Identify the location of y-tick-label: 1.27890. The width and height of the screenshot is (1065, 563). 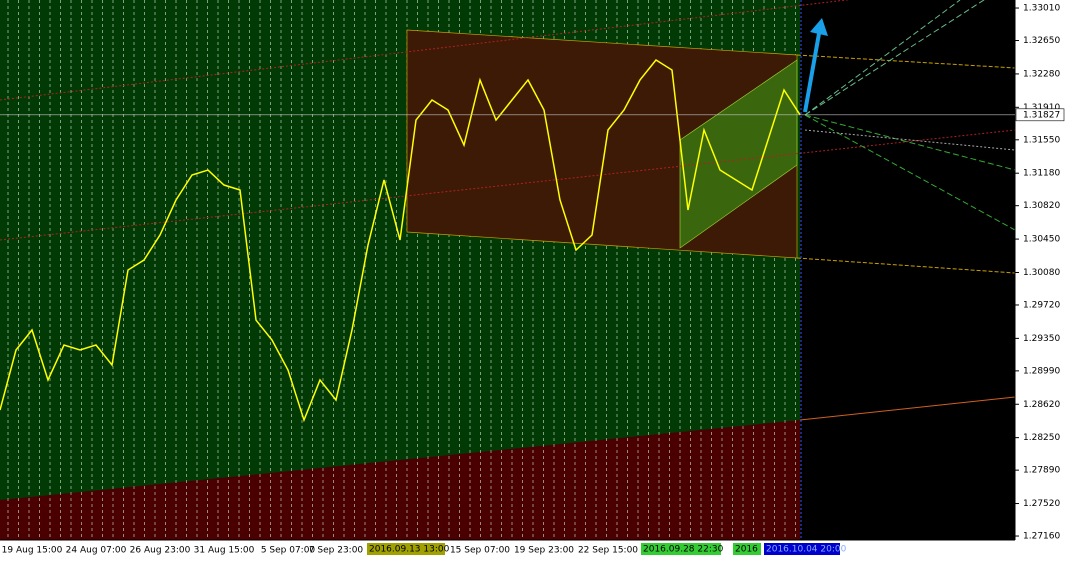
(1041, 471).